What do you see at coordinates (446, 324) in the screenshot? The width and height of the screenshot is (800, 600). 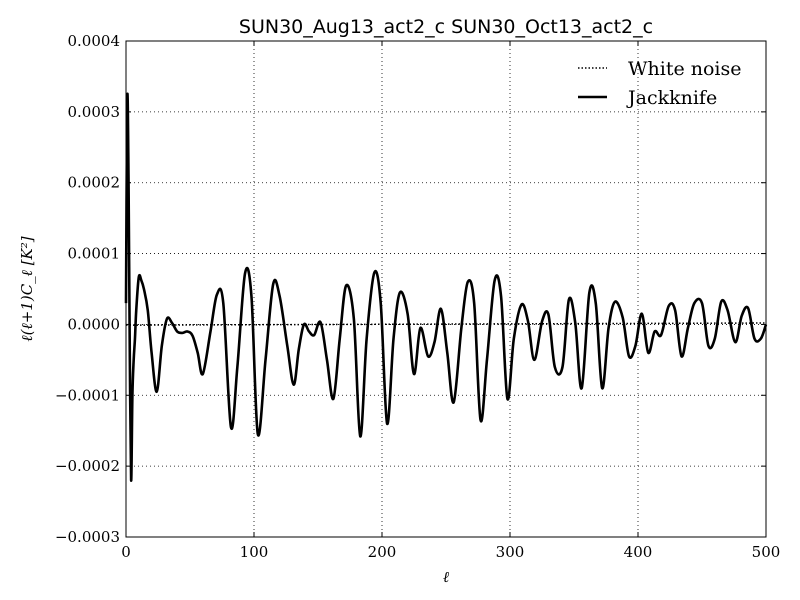 I see `white-noise-series-line` at bounding box center [446, 324].